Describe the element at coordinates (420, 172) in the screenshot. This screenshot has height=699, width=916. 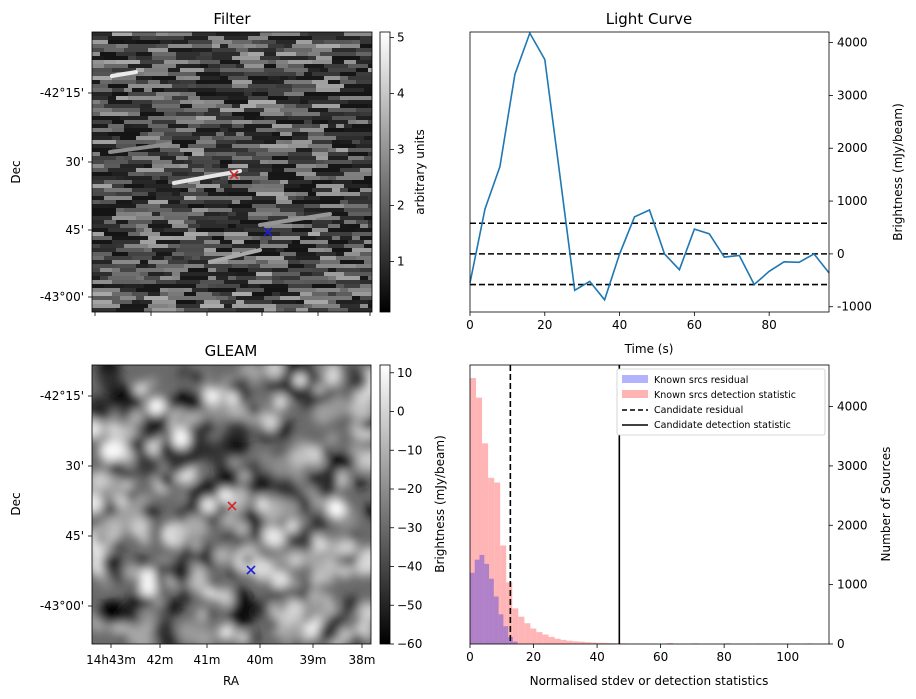
I see `filter-colorbar-label: arbitrary units` at that location.